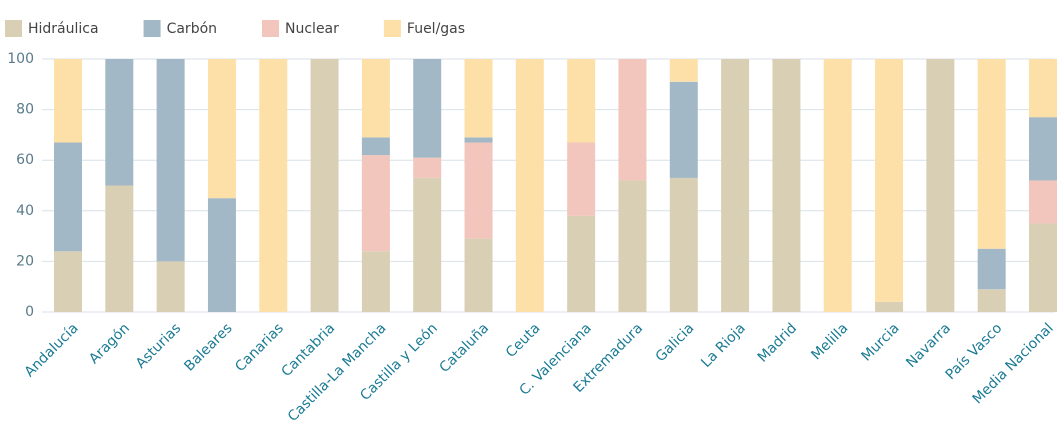  What do you see at coordinates (25, 110) in the screenshot?
I see `y-tick-label: 80` at bounding box center [25, 110].